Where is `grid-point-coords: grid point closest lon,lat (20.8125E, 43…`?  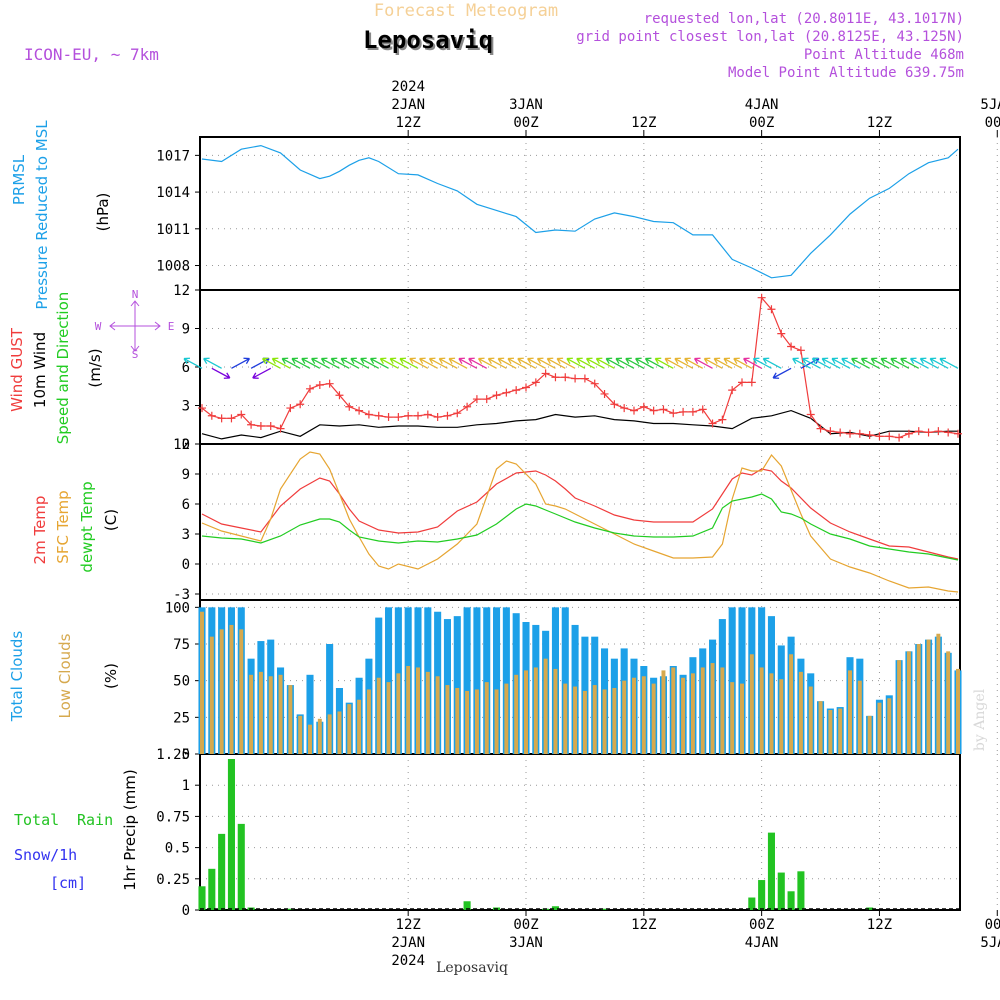
grid-point-coords: grid point closest lon,lat (20.8125E, 43… is located at coordinates (770, 37).